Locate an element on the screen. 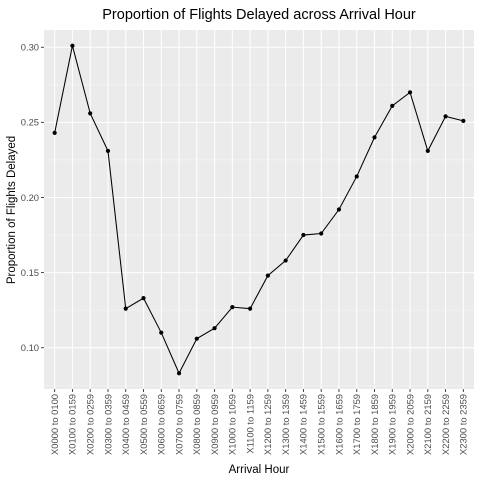  x-tick-label: X1000 to 1059 is located at coordinates (232, 424).